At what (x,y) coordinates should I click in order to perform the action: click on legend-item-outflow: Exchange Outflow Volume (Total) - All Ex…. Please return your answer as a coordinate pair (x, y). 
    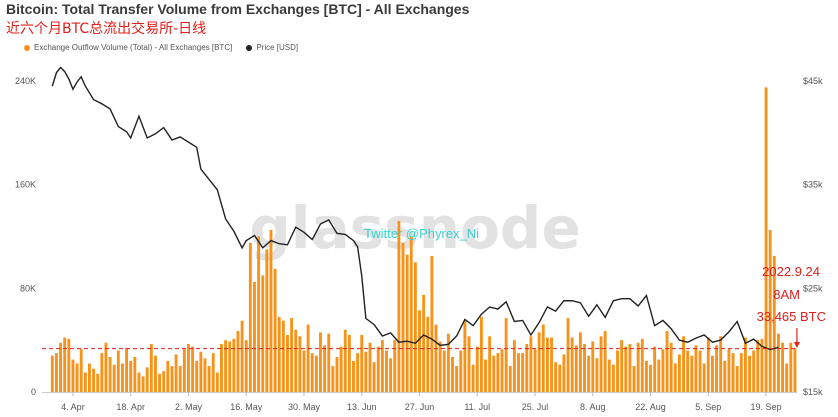
    Looking at the image, I should click on (128, 47).